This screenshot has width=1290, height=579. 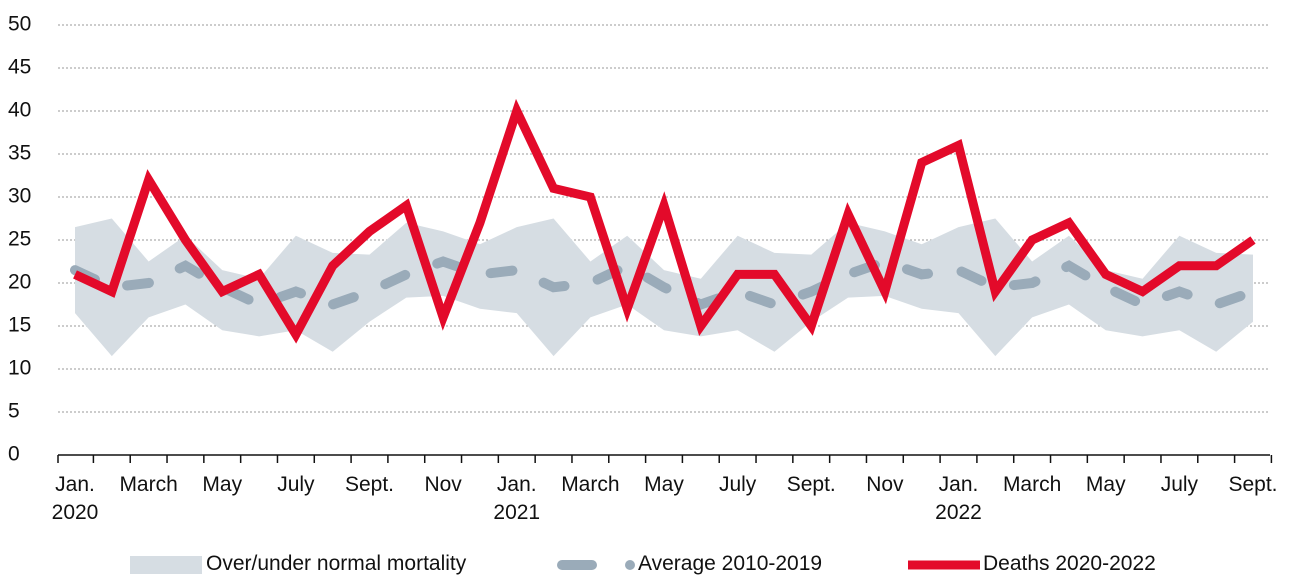 I want to click on legend-label: Deaths 2020-2022, so click(x=1069, y=563).